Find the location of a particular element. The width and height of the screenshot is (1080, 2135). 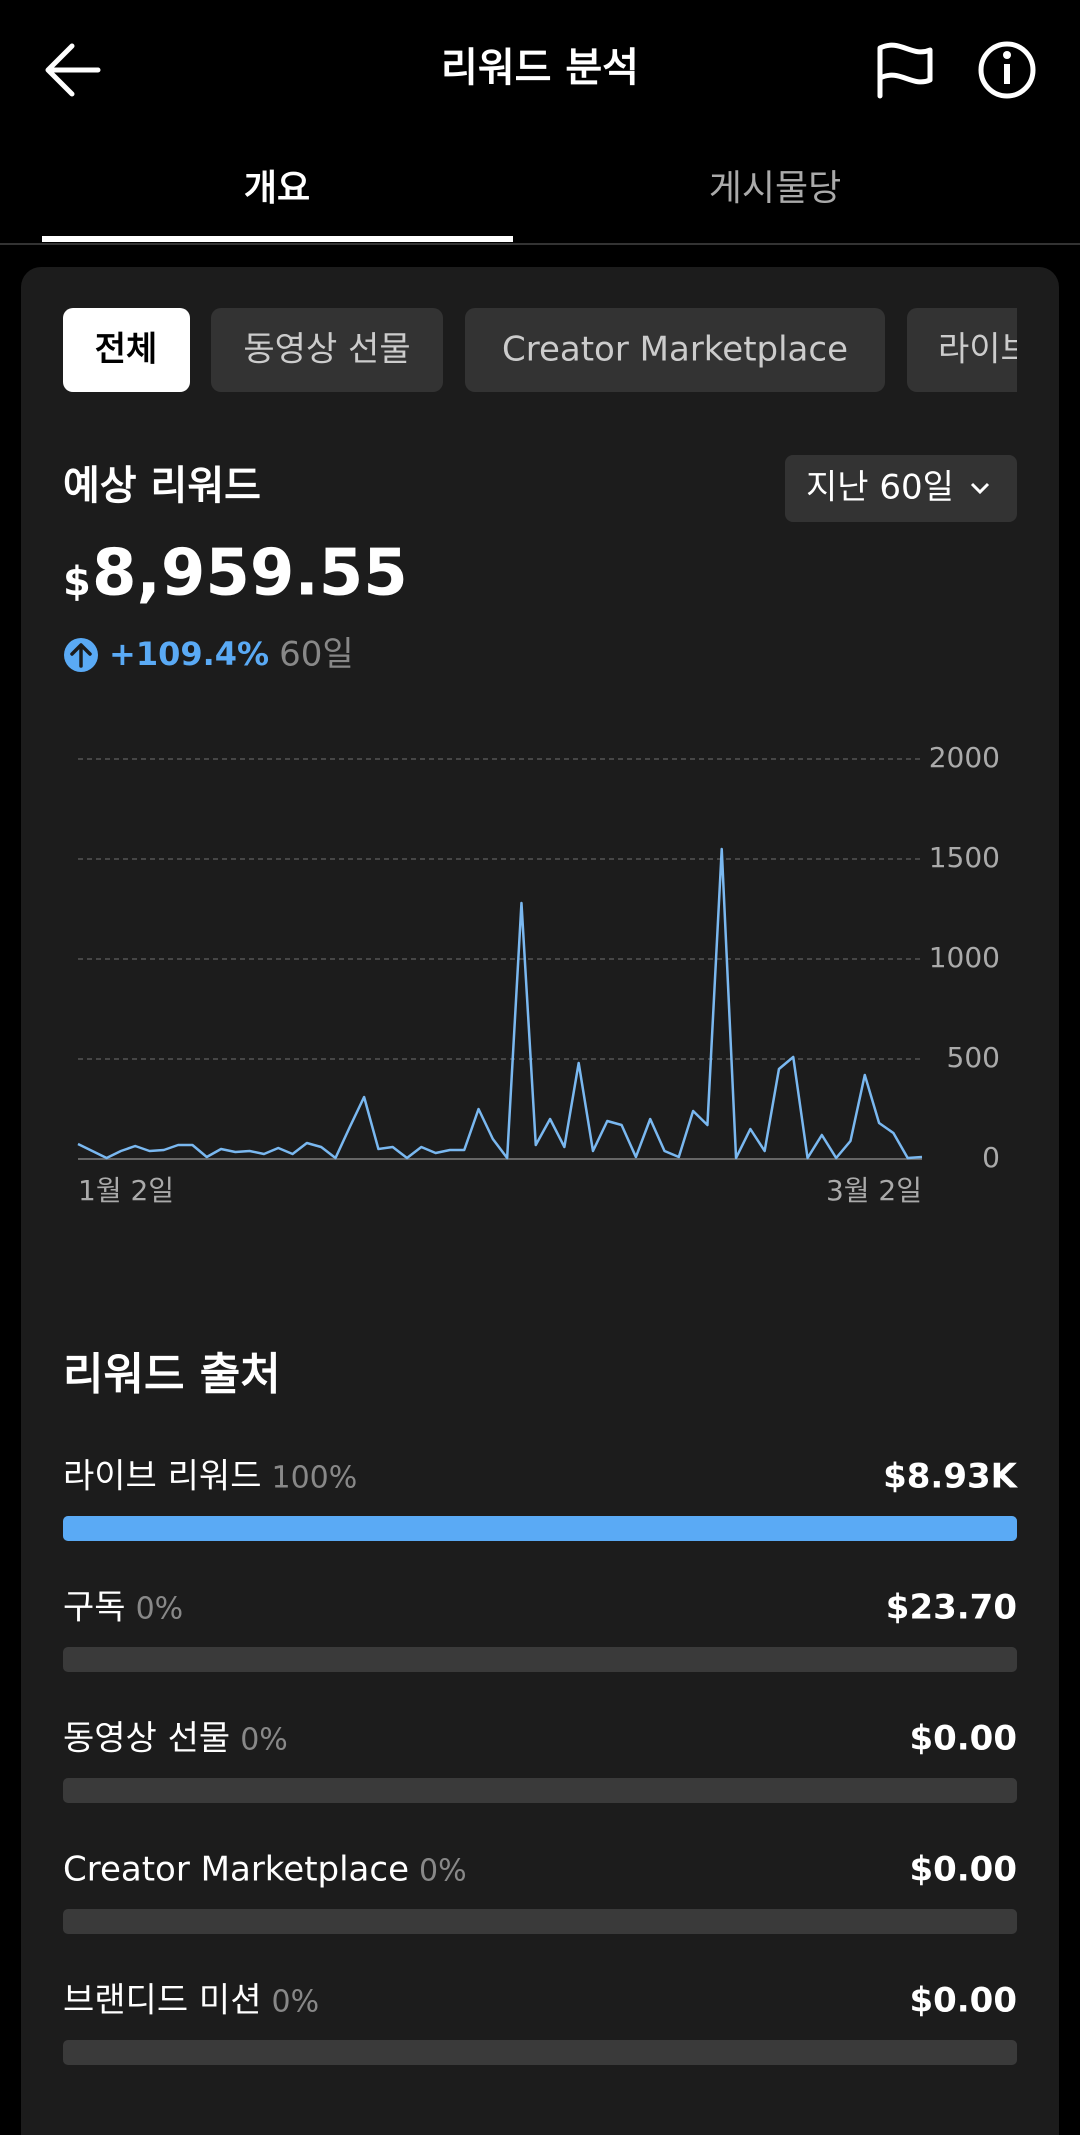

chip-label: 동영상 선물 is located at coordinates (326, 350).